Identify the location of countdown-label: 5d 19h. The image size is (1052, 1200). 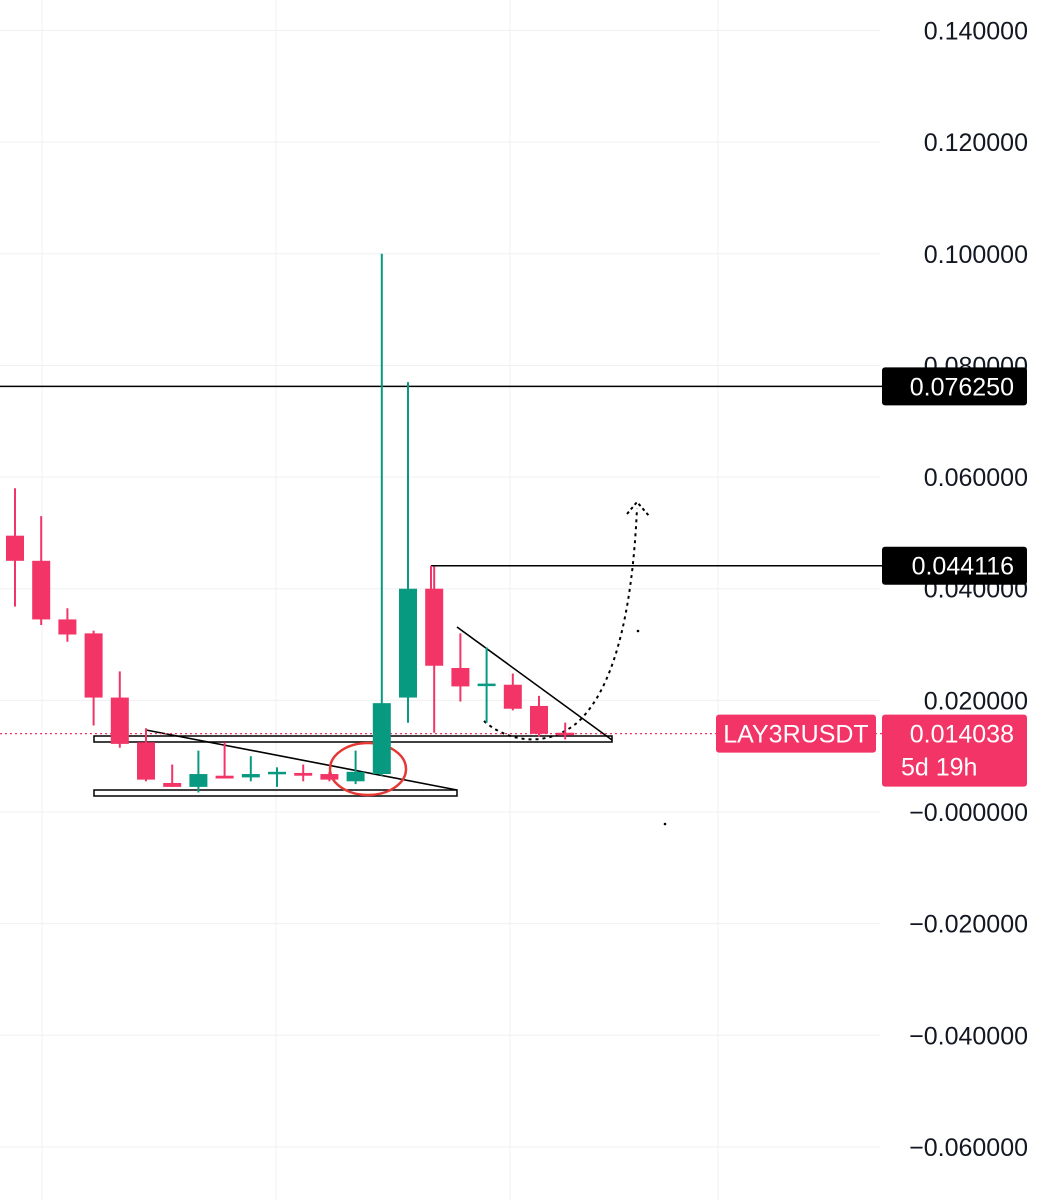
(939, 768).